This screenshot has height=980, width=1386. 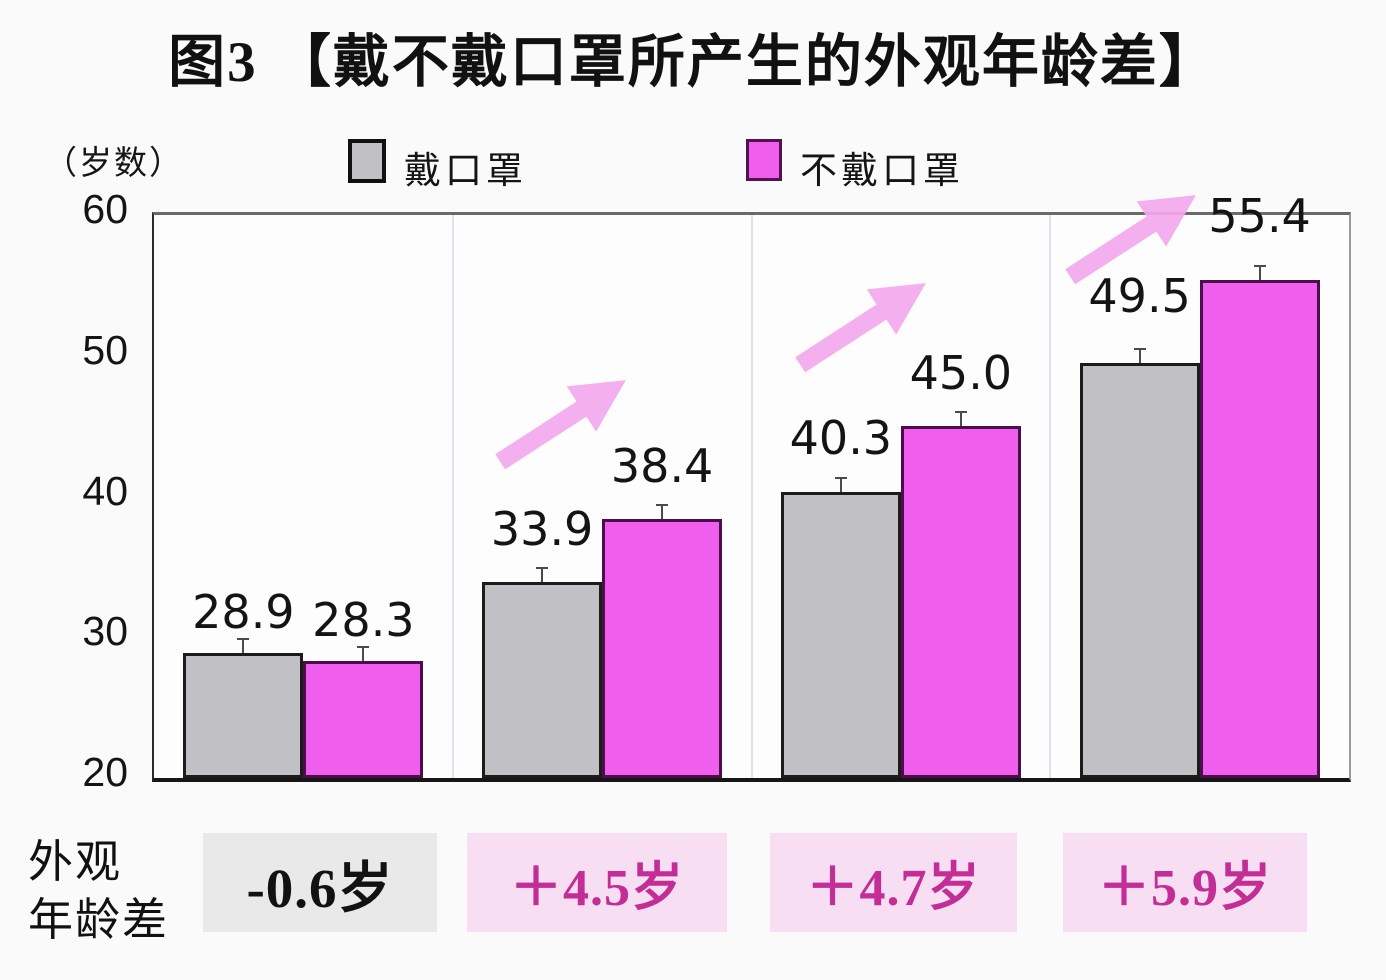 I want to click on y-tick-label: 60, so click(x=105, y=209).